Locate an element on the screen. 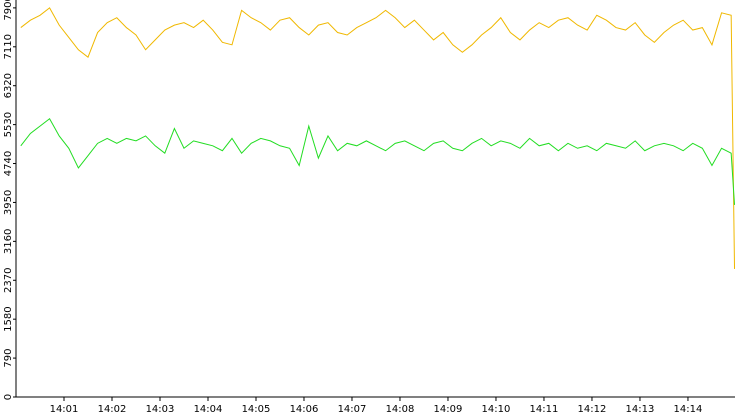 This screenshot has height=415, width=735. y-tick-label: 1580 is located at coordinates (8, 318).